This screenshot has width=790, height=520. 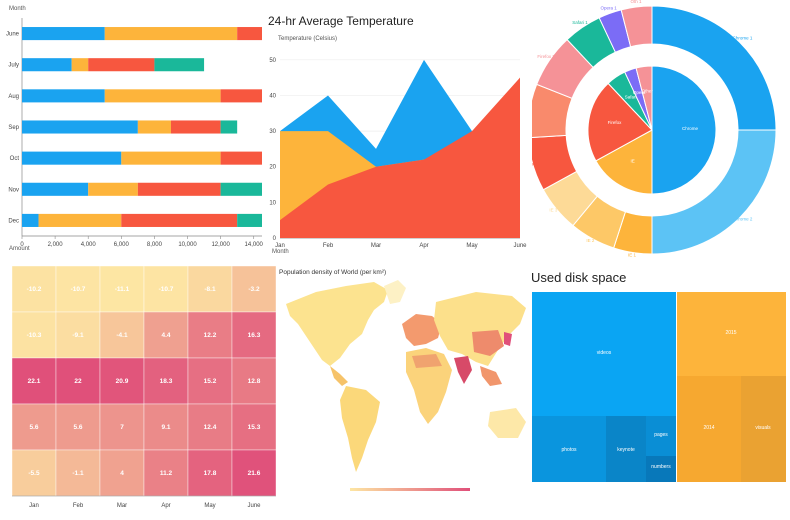 What do you see at coordinates (22, 245) in the screenshot?
I see `x-tick-label: 0` at bounding box center [22, 245].